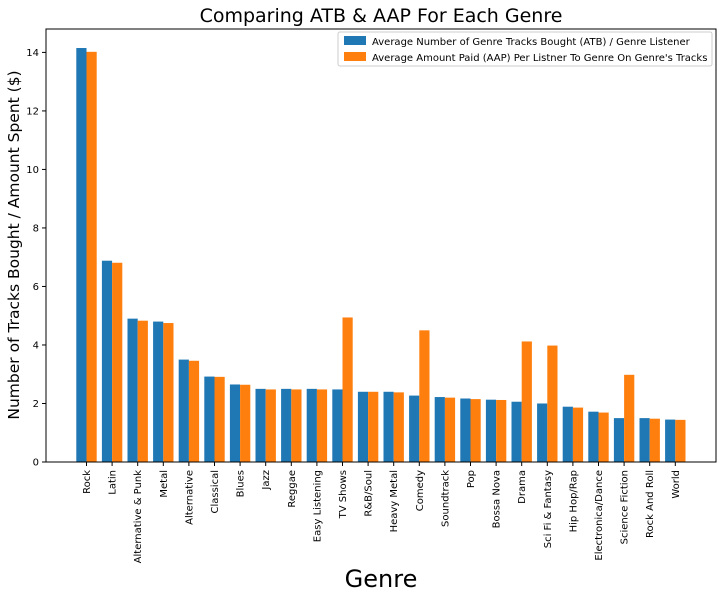  I want to click on bar-atb-alternative-punk, so click(132, 390).